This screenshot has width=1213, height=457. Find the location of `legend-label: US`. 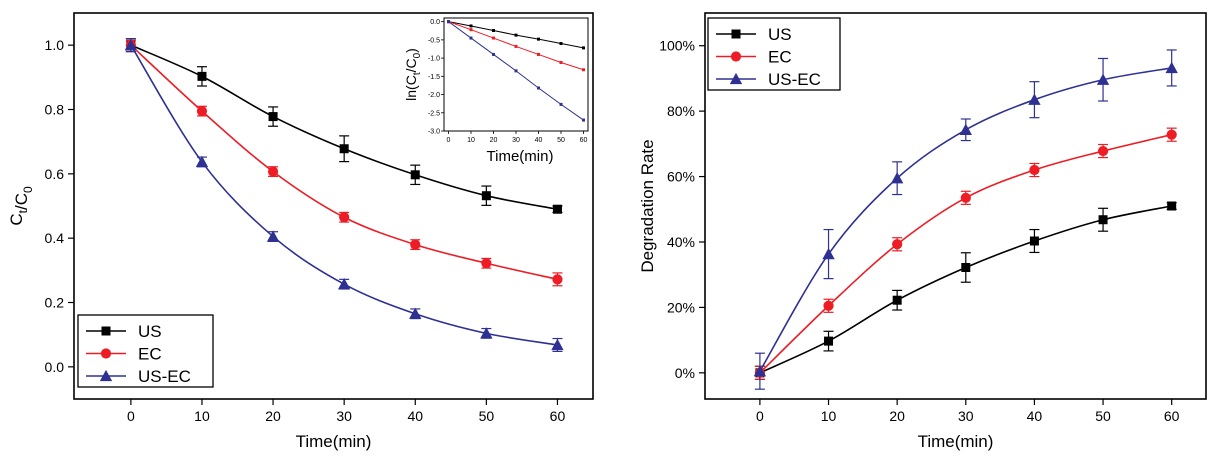

legend-label: US is located at coordinates (780, 34).